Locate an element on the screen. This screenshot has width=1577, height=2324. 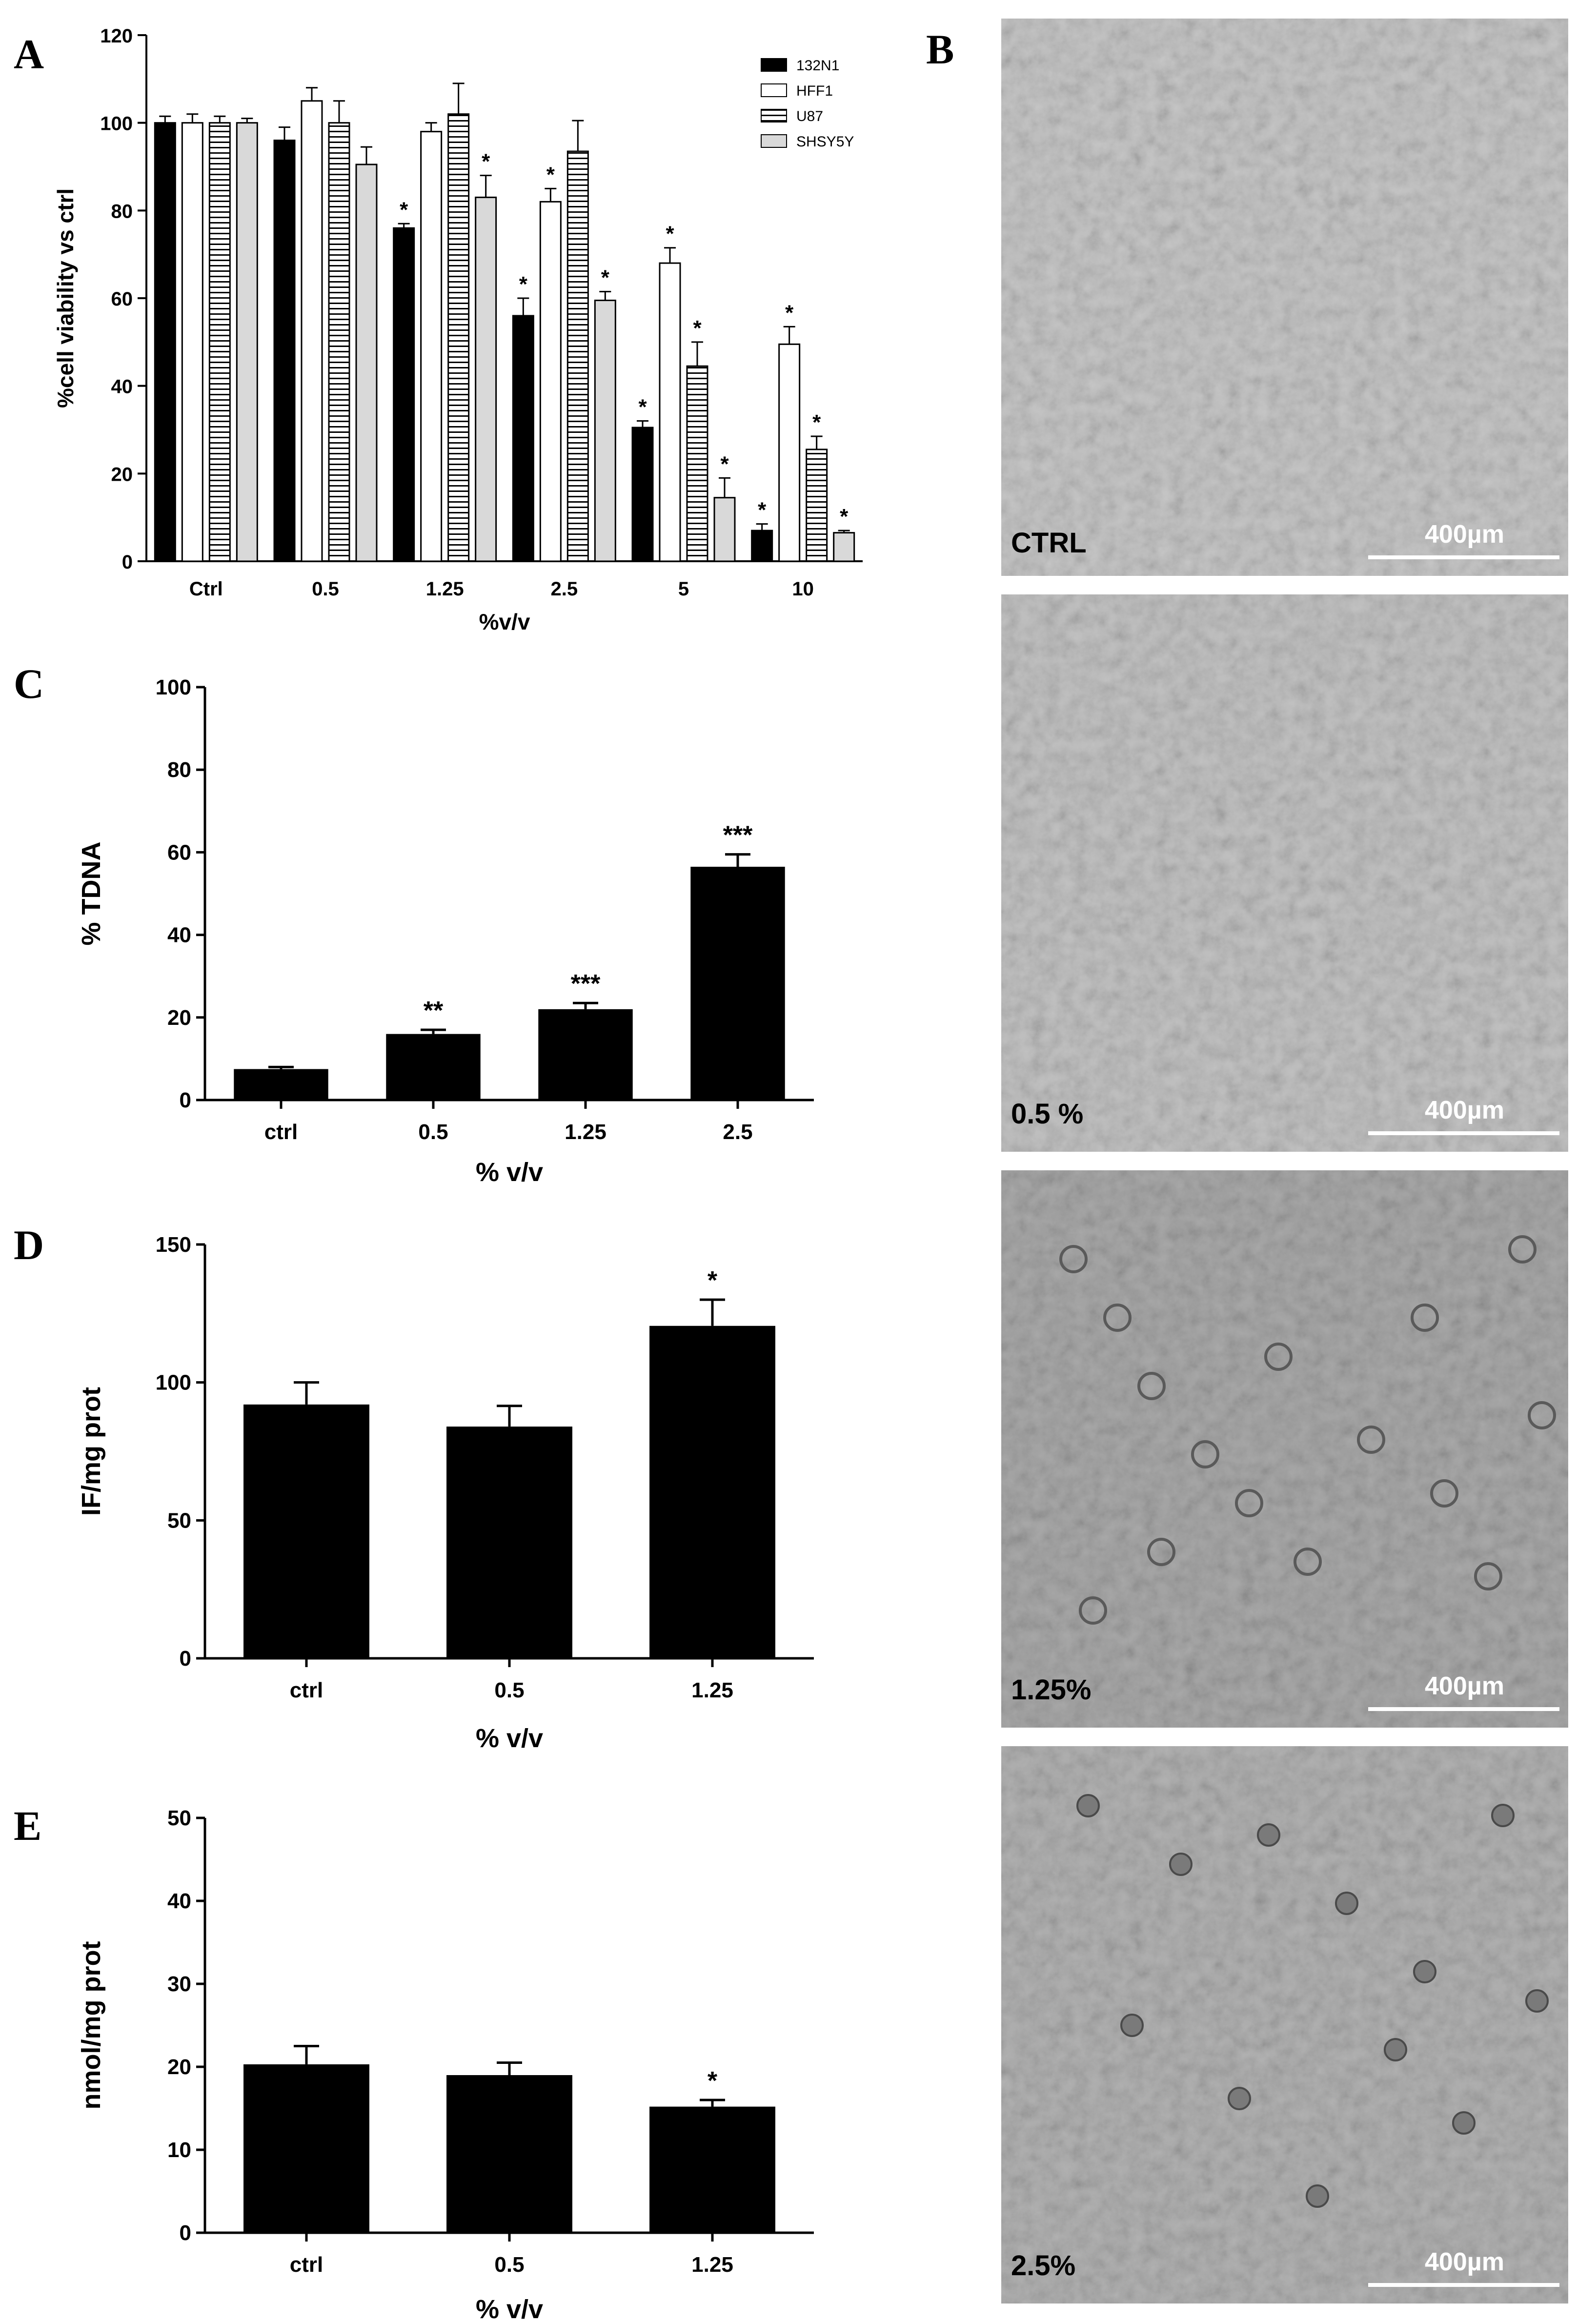
micrograph-1-25-image is located at coordinates (1284, 1449).